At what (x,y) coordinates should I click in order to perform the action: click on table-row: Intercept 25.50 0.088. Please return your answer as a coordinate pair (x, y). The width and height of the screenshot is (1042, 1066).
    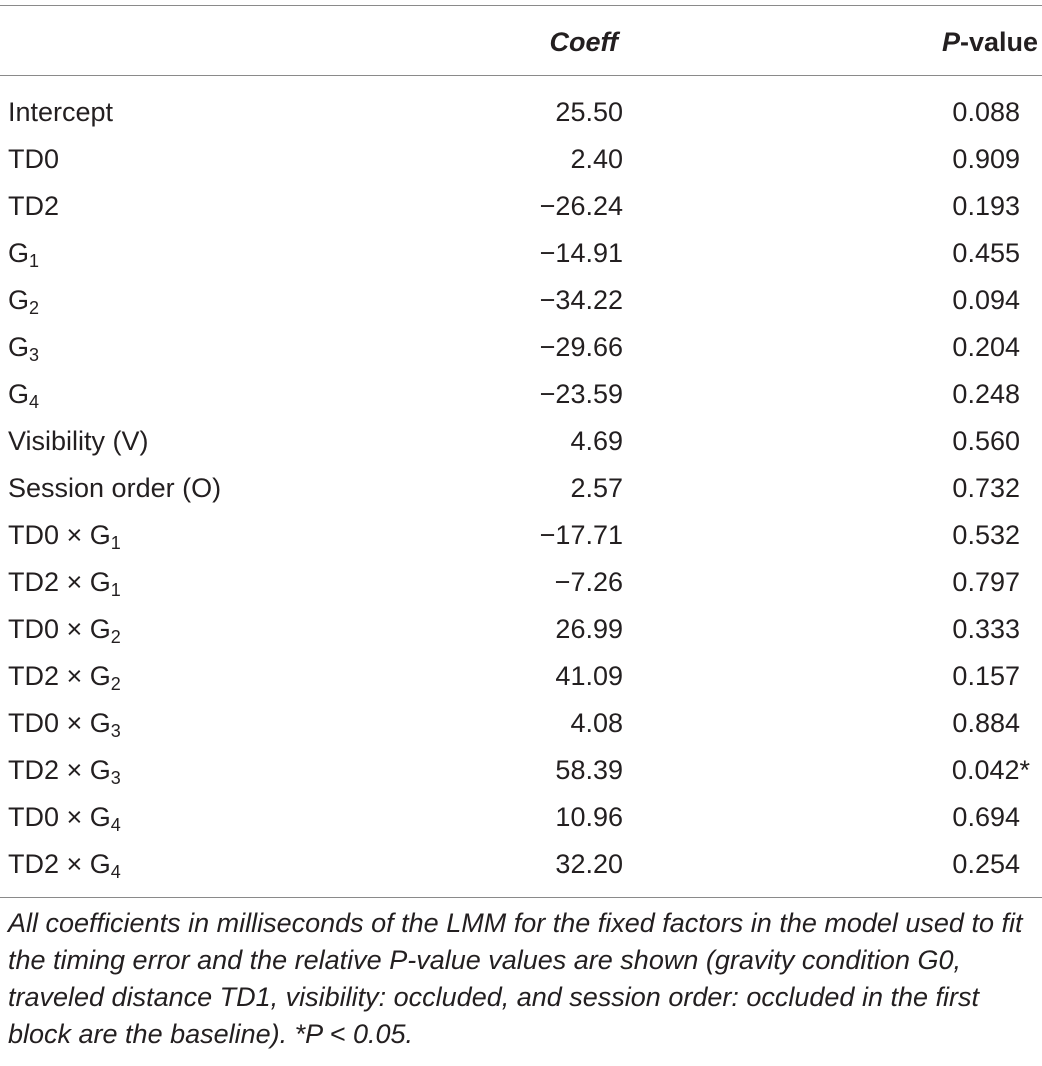
    Looking at the image, I should click on (521, 112).